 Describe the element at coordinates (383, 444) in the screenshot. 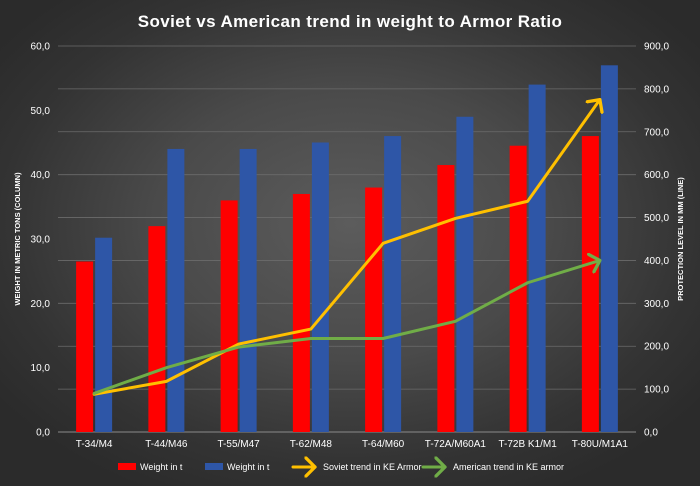

I see `x-tick-label: T-64/M60` at that location.